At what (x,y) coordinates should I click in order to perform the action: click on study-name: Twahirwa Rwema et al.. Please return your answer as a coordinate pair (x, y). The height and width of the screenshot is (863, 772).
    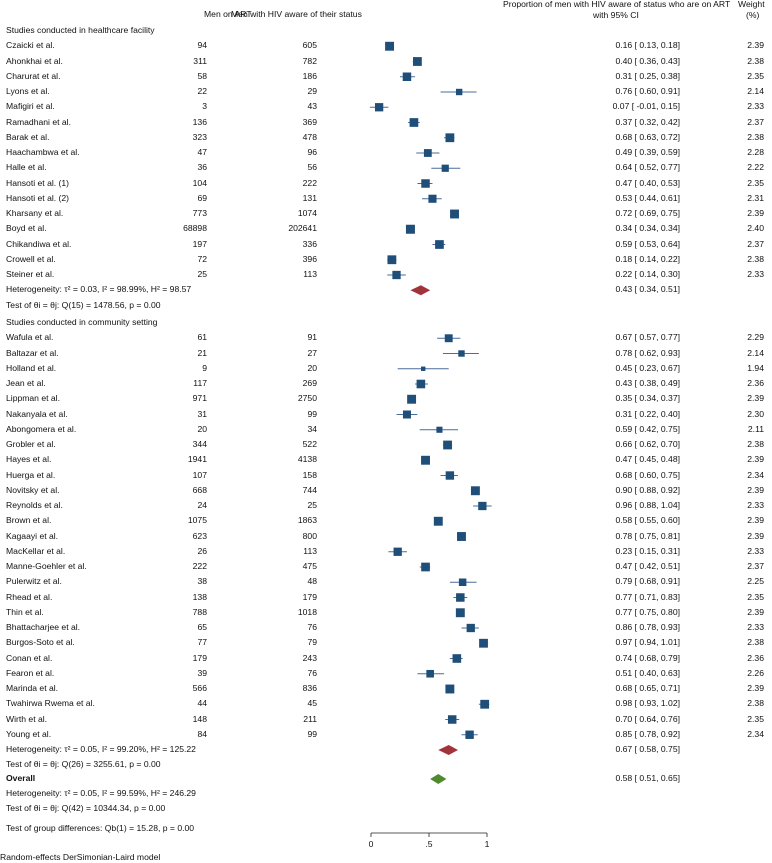
    Looking at the image, I should click on (50, 703).